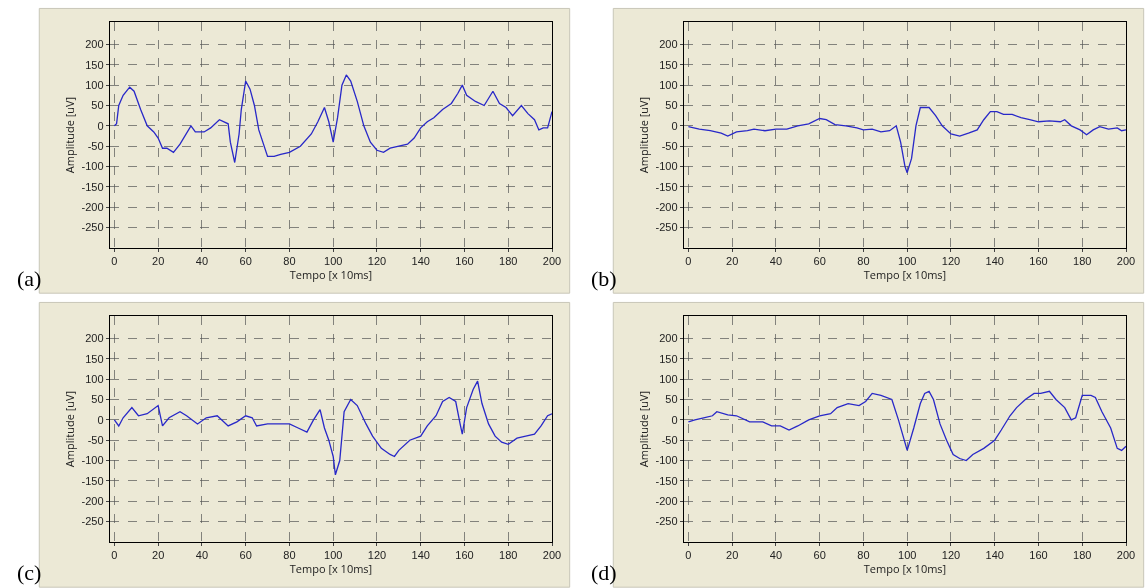  I want to click on text: (b), so click(604, 278).